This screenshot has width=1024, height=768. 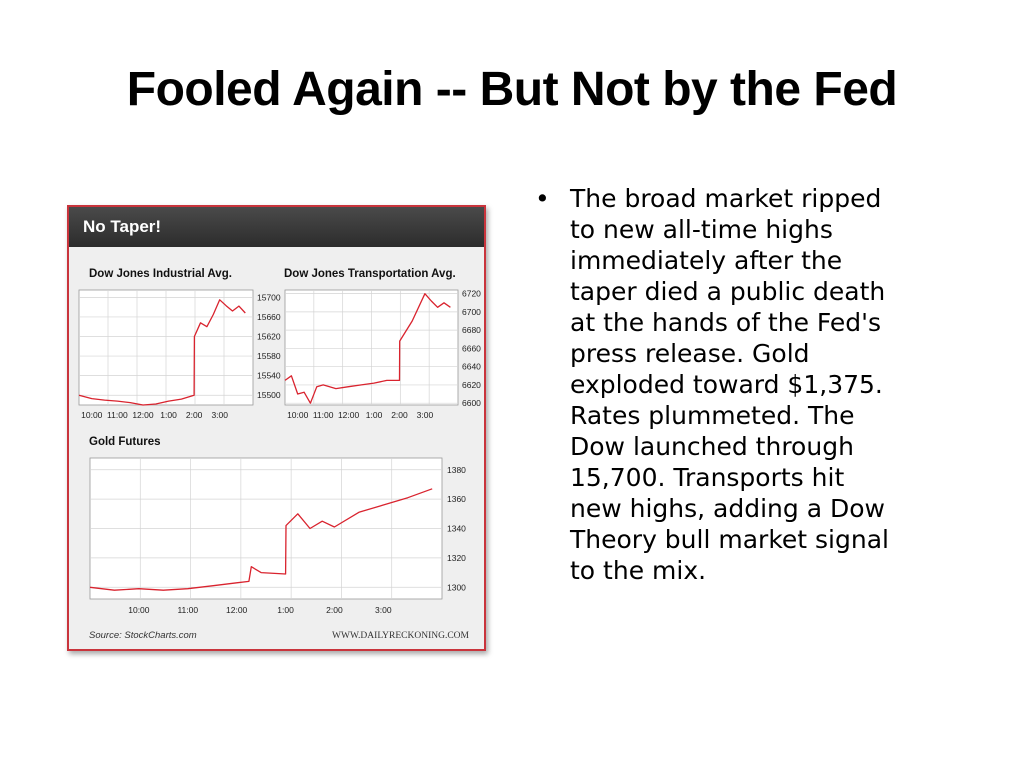 I want to click on y-tick-label: 15580, so click(x=269, y=356).